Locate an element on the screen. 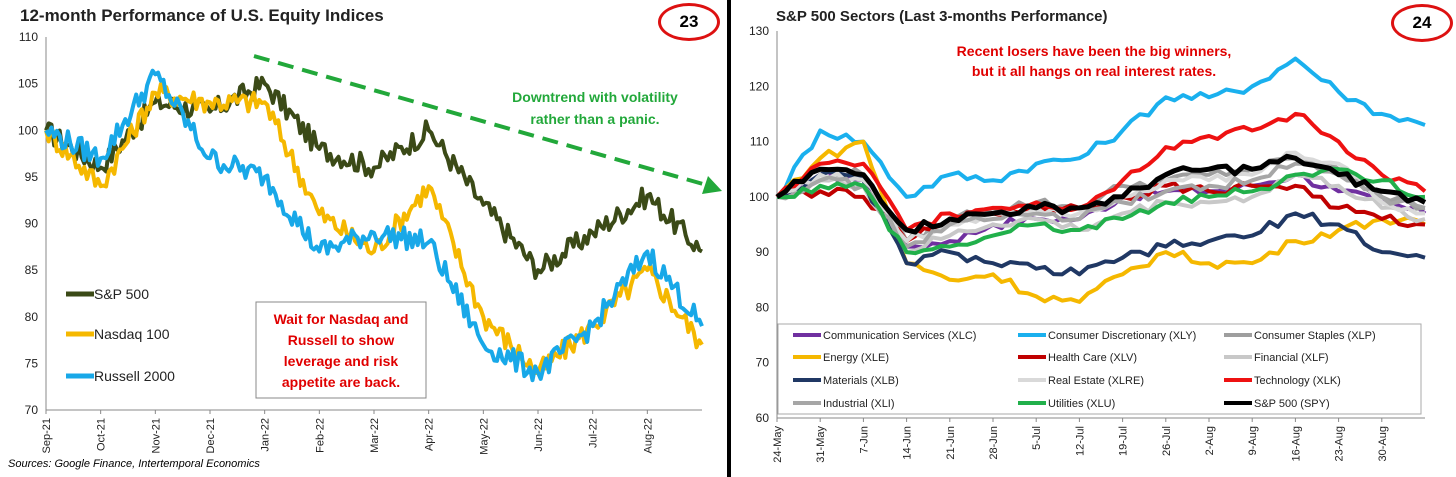  x-tick-label-dec-21: Dec-21 is located at coordinates (211, 435).